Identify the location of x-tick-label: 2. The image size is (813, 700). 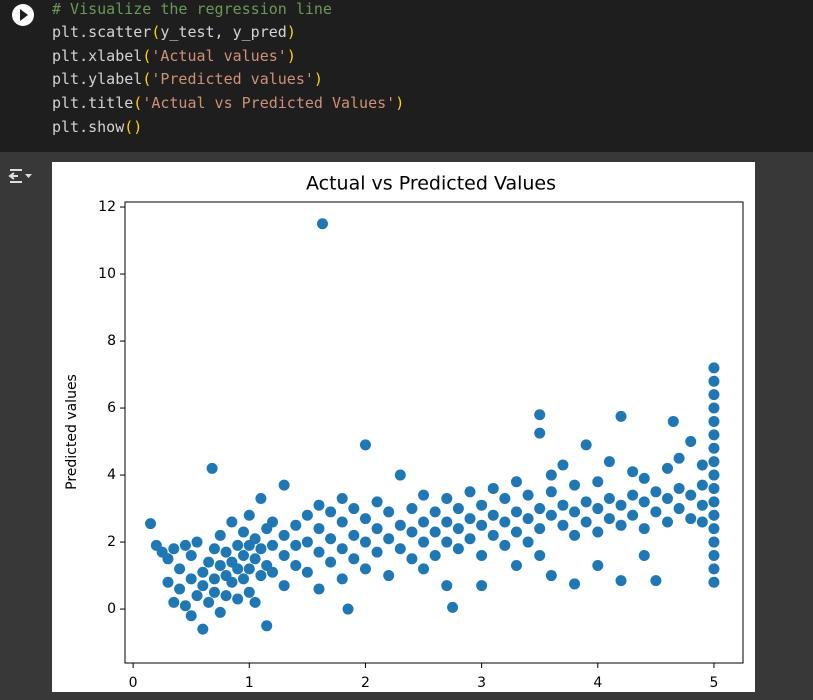
(365, 683).